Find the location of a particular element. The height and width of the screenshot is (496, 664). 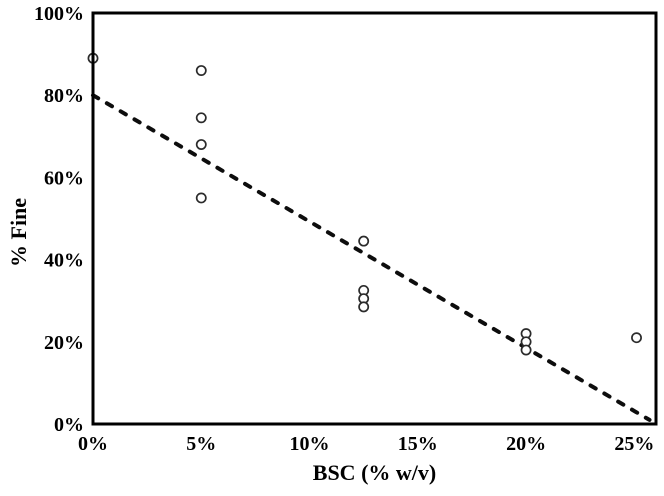

x-tick-label: 15% is located at coordinates (418, 444).